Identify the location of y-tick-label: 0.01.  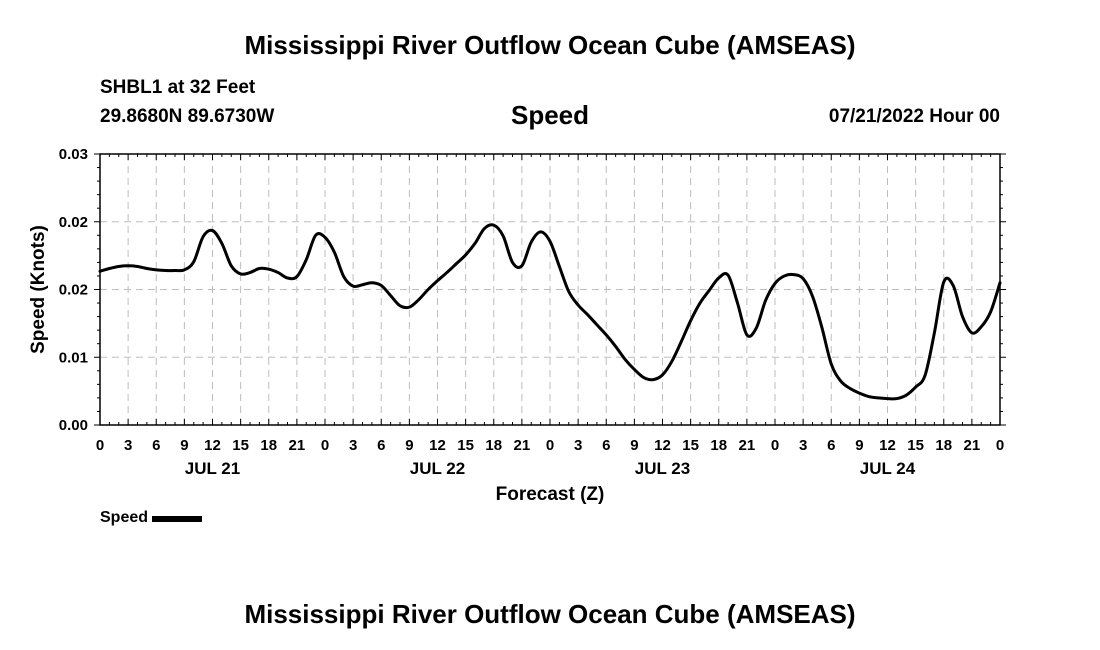
(73, 357).